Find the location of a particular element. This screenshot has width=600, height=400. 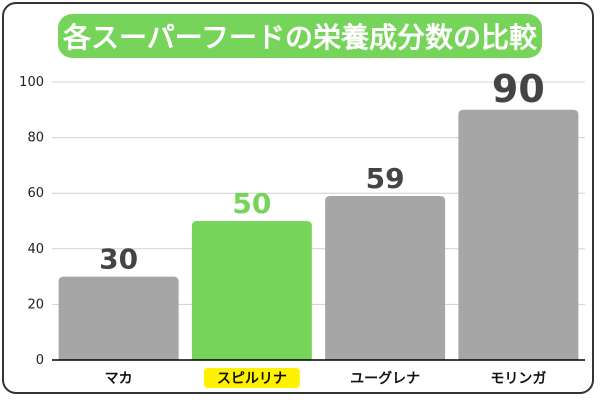

value-label: 90 is located at coordinates (518, 89).